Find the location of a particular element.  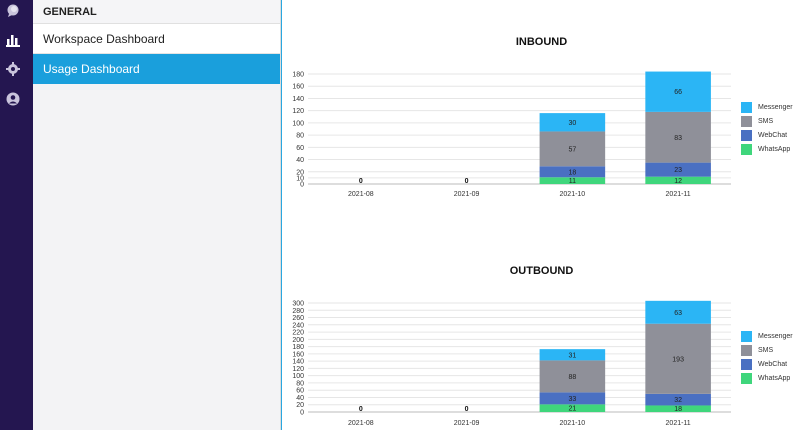

y-tick-label: 200 is located at coordinates (298, 340).